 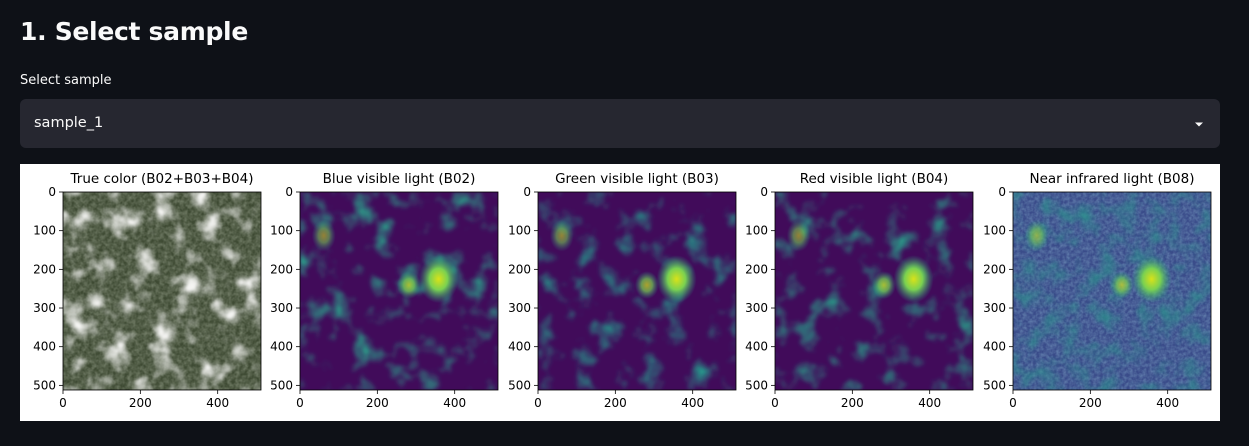 I want to click on sample-select: sample_1, so click(x=620, y=123).